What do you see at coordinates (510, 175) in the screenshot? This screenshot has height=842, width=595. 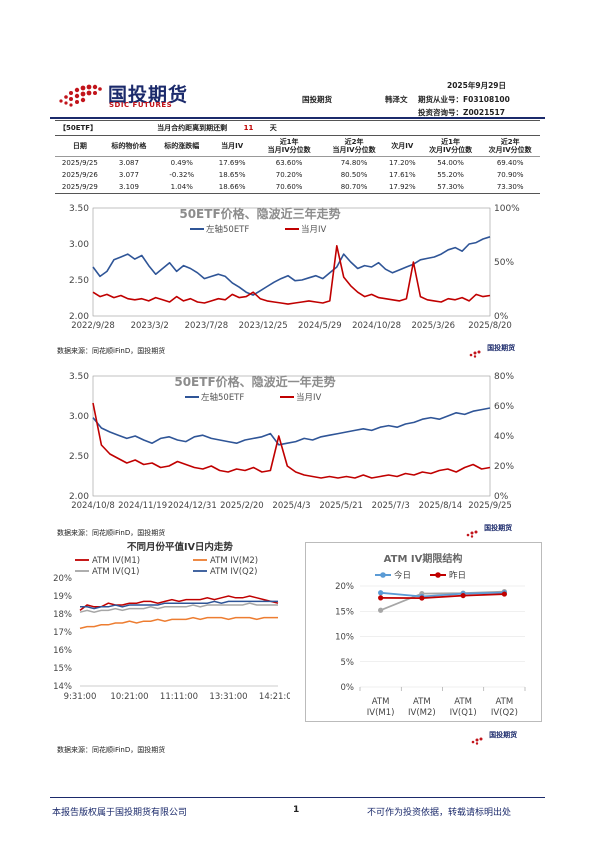 I see `table-cell: 70.90%` at bounding box center [510, 175].